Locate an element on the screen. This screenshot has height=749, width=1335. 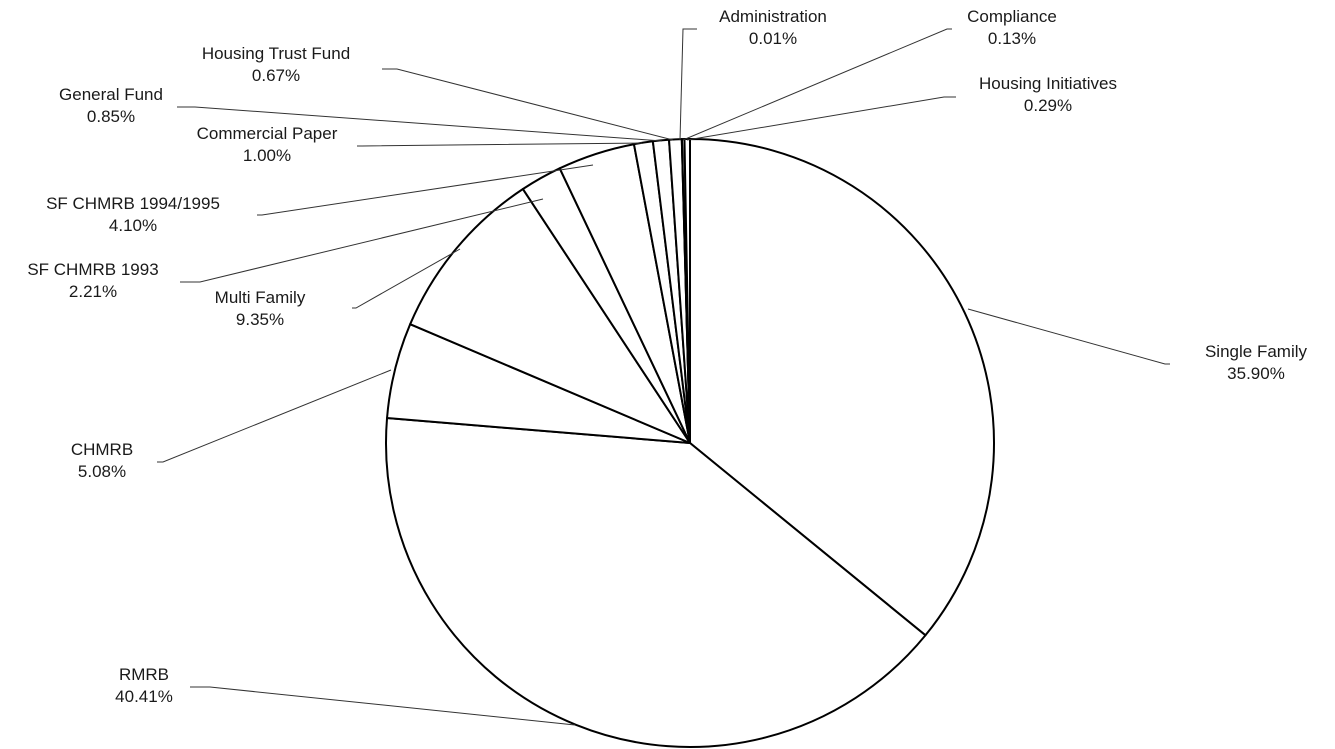
leader-line-commercial-paper is located at coordinates (500, 144).